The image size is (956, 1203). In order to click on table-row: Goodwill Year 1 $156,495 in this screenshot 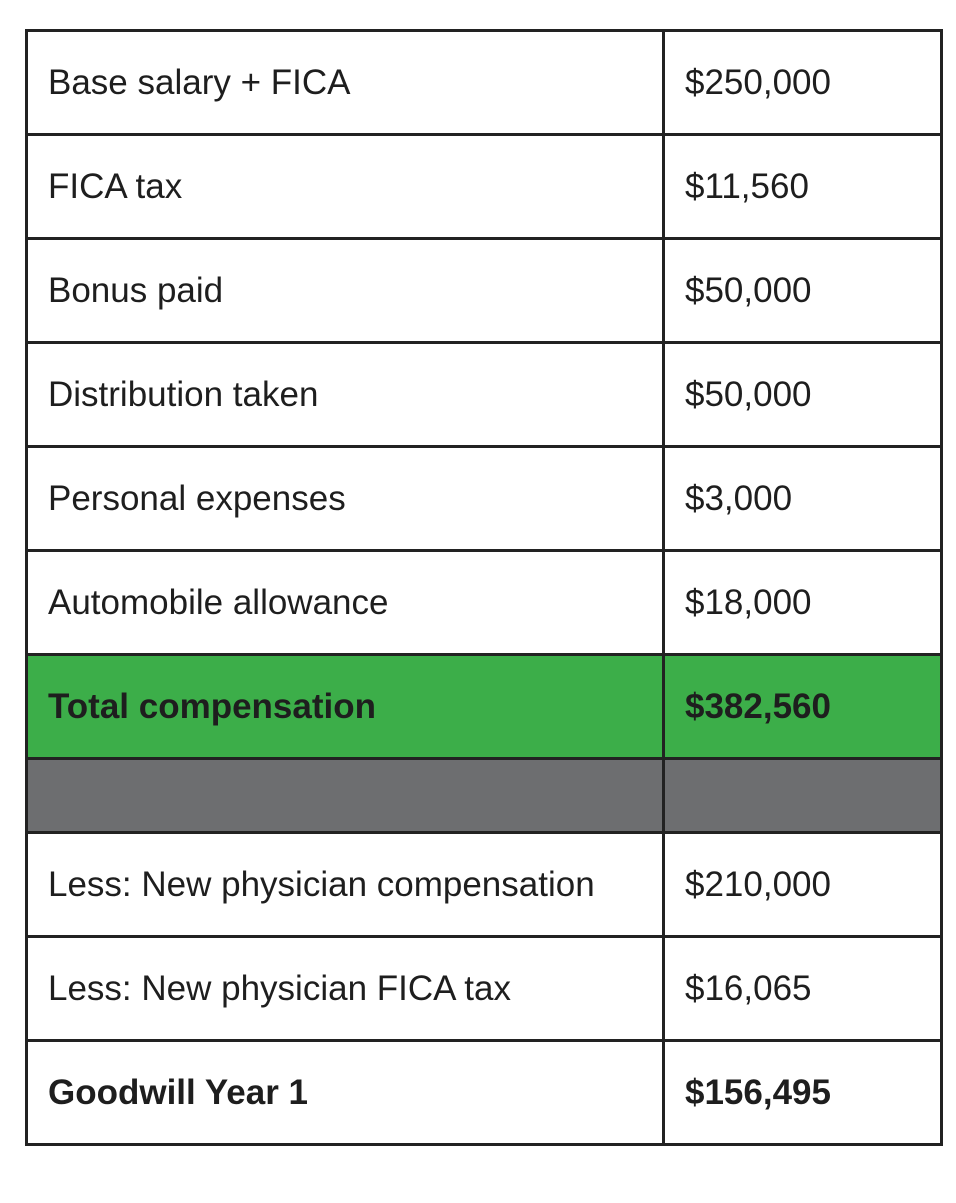, I will do `click(484, 1092)`.